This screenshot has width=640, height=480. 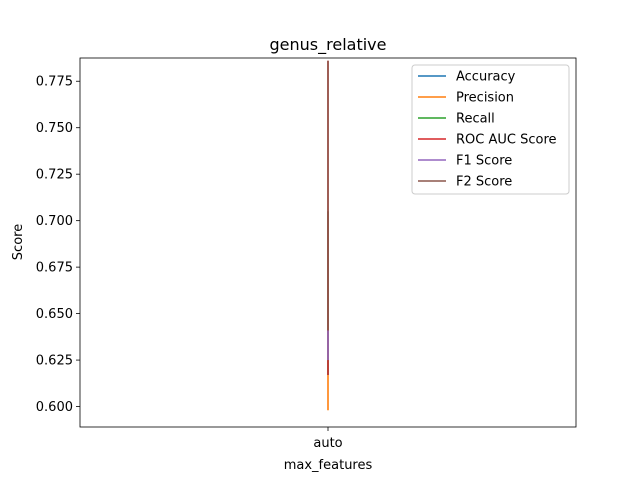 What do you see at coordinates (486, 77) in the screenshot?
I see `legend-label-accuracy: Accuracy` at bounding box center [486, 77].